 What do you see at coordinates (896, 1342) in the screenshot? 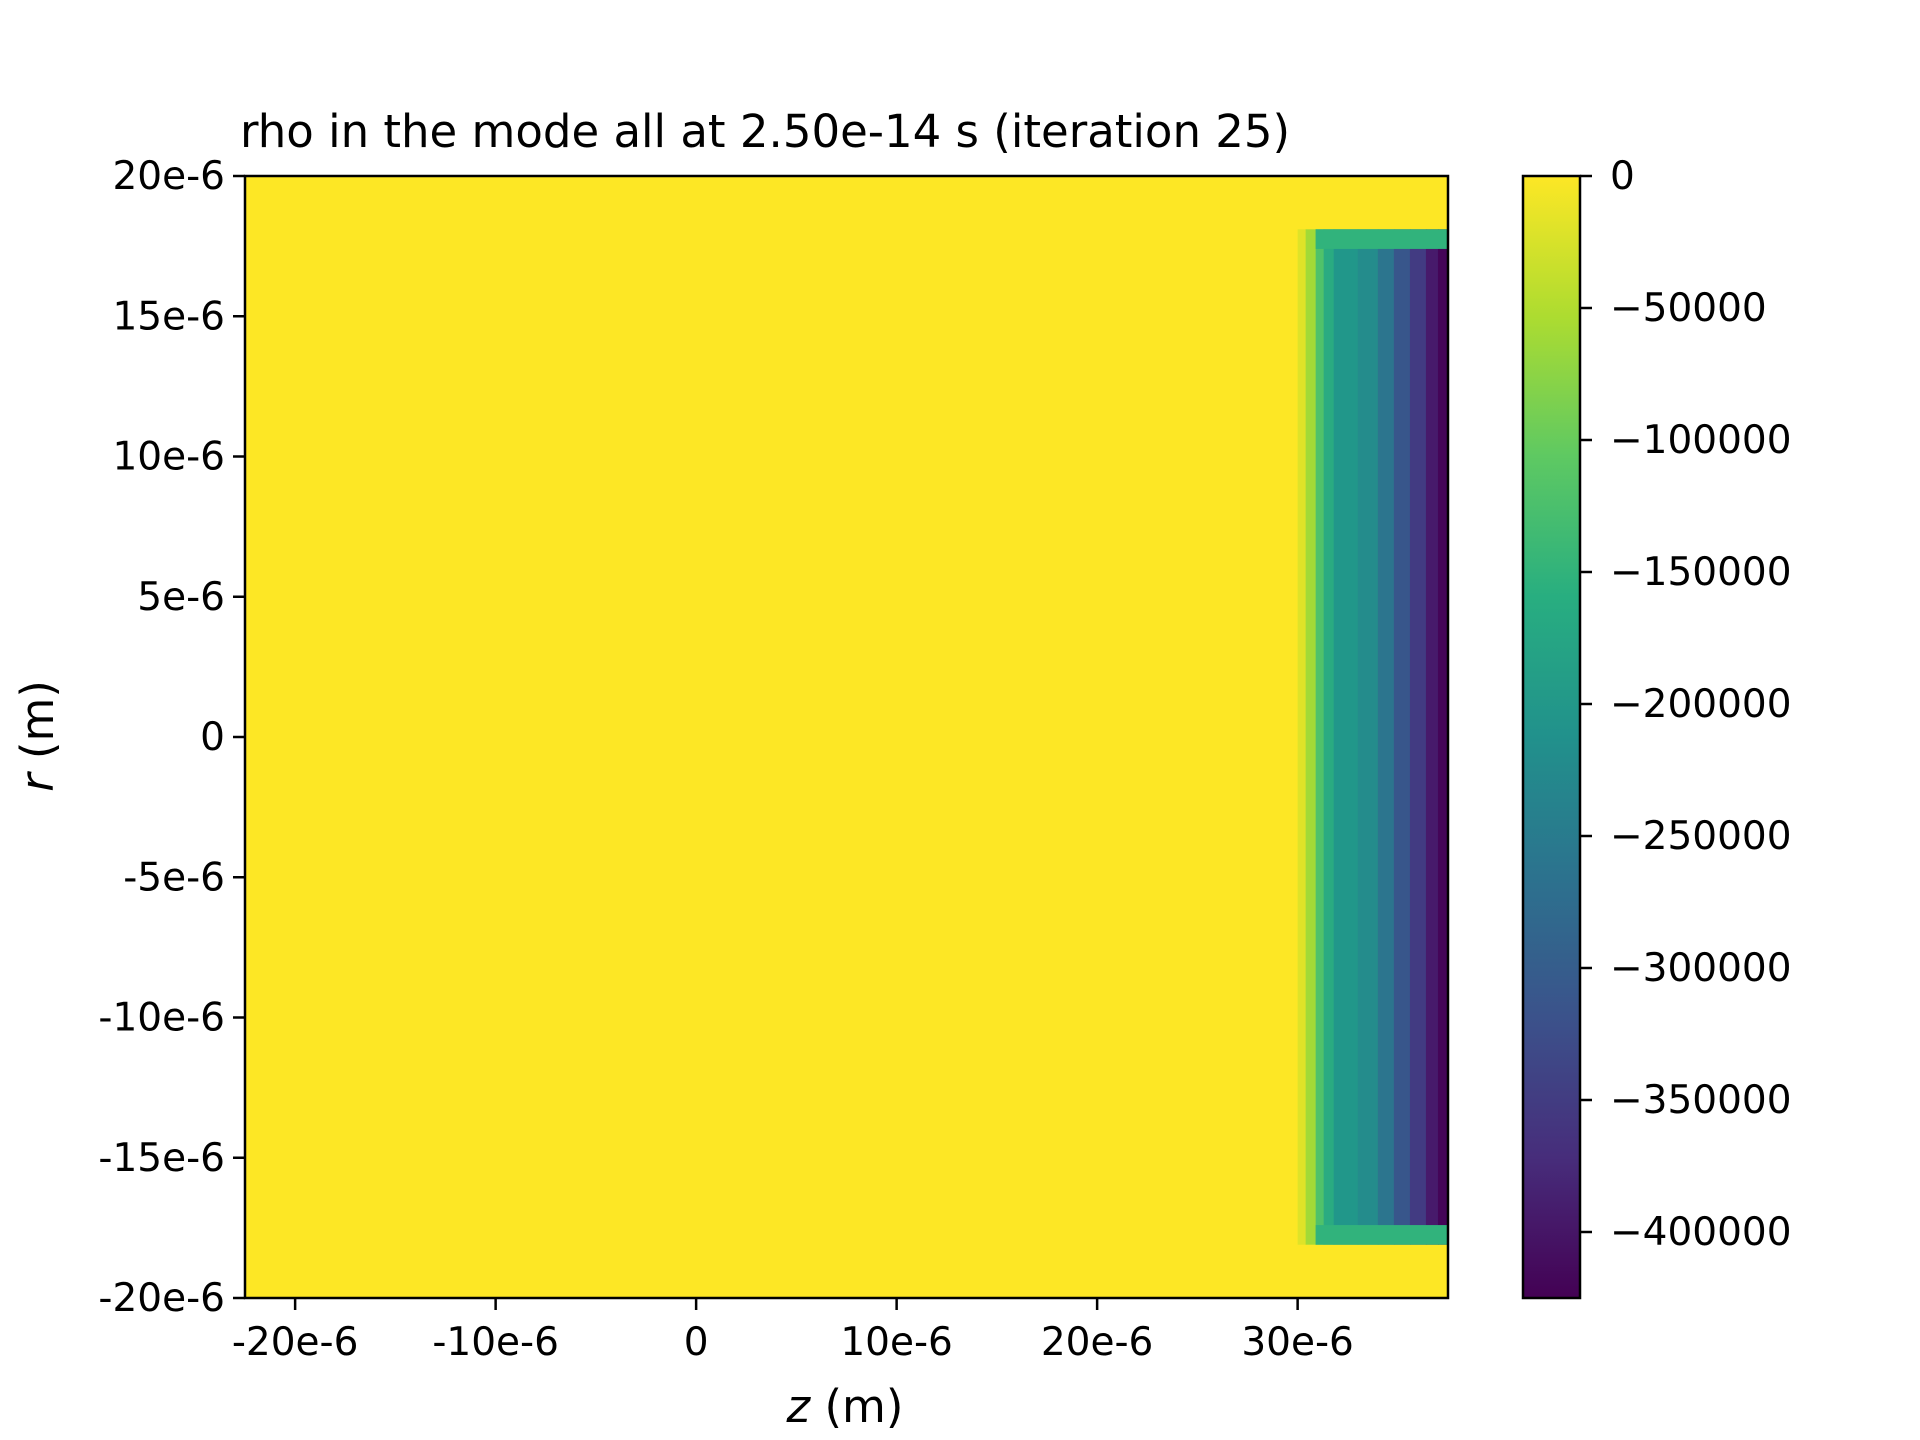
I see `x-tick-label: 10e-6` at bounding box center [896, 1342].